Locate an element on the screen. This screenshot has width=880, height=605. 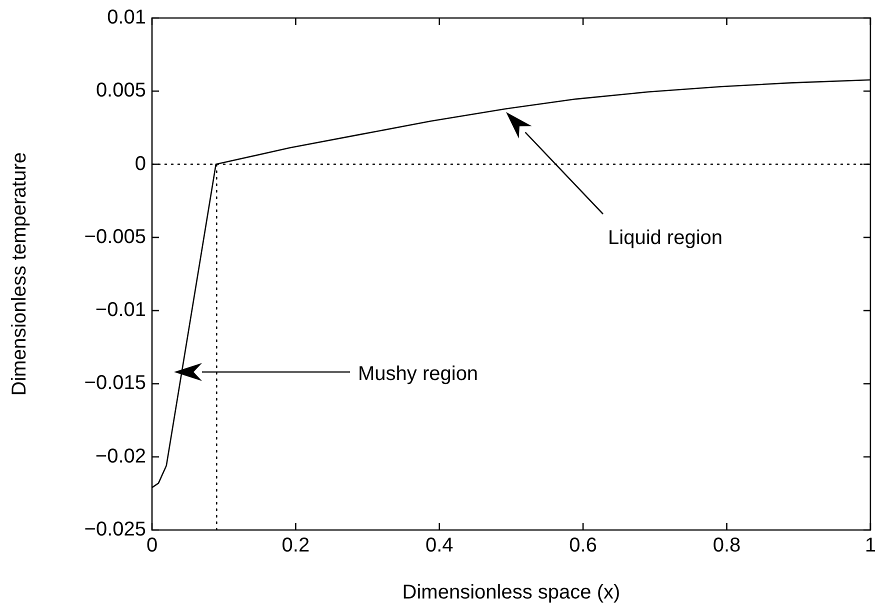
x-tick-label: 0.2 is located at coordinates (296, 545).